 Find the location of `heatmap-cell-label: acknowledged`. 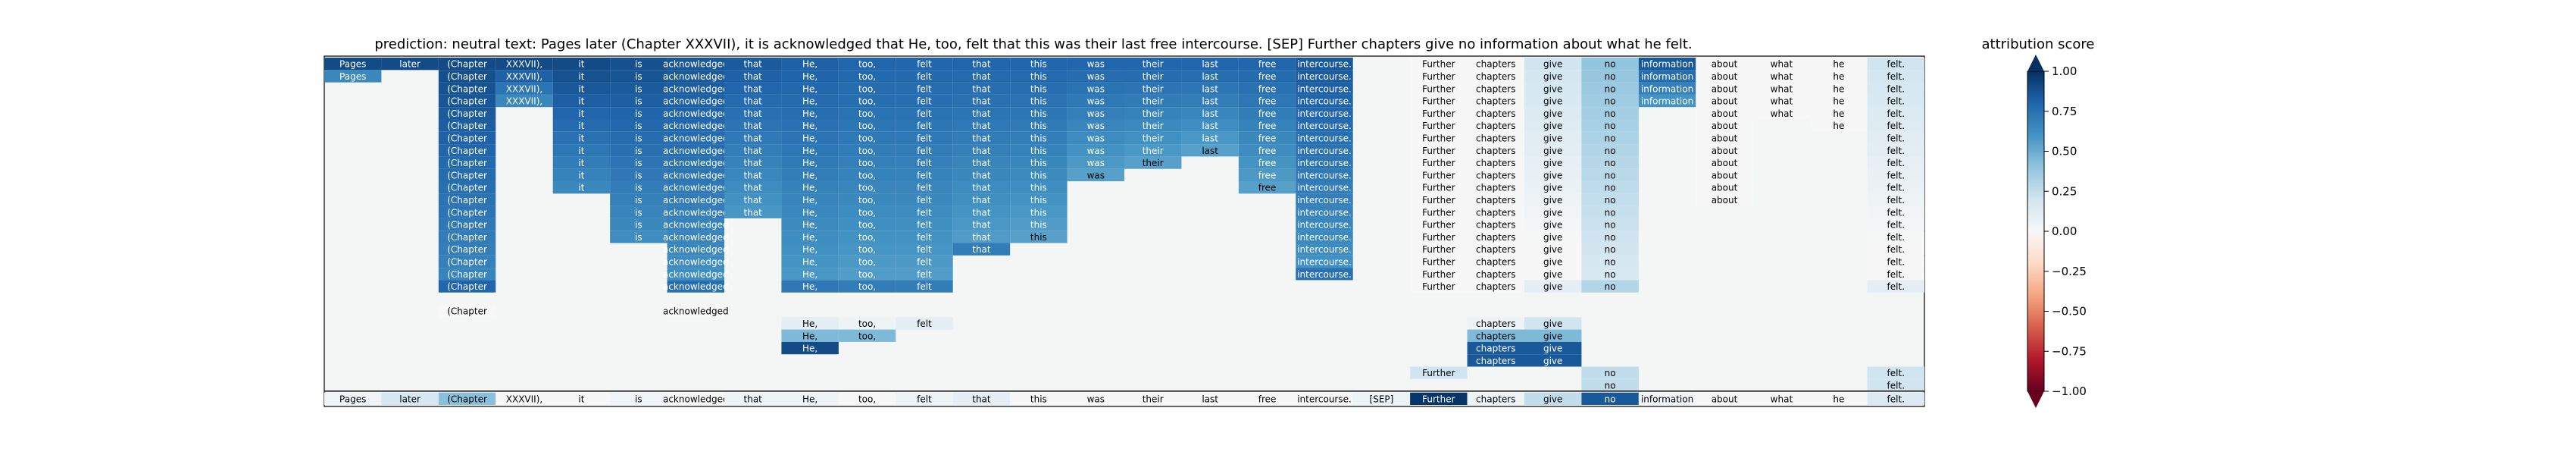

heatmap-cell-label: acknowledged is located at coordinates (696, 188).